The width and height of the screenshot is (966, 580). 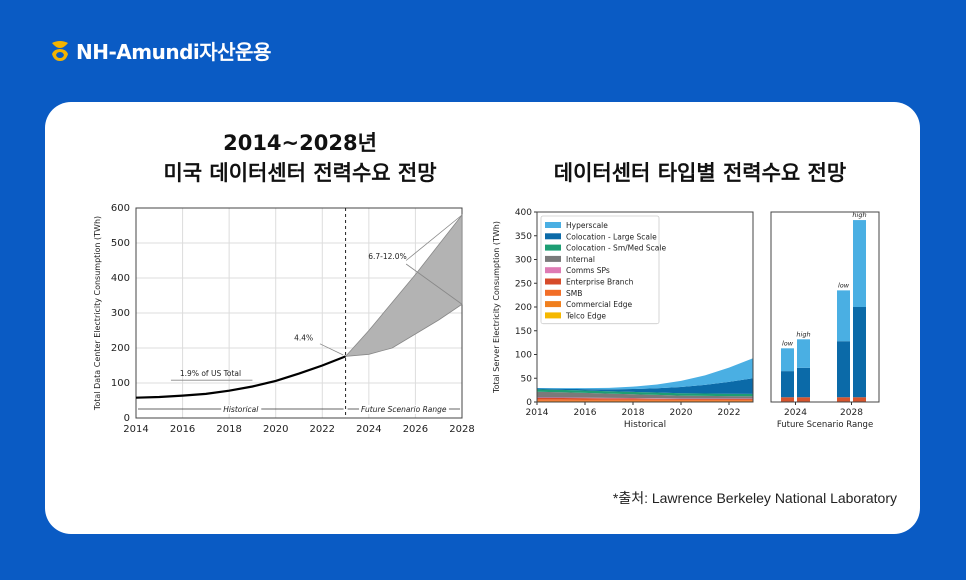 I want to click on x-tick-label: 2026, so click(x=415, y=429).